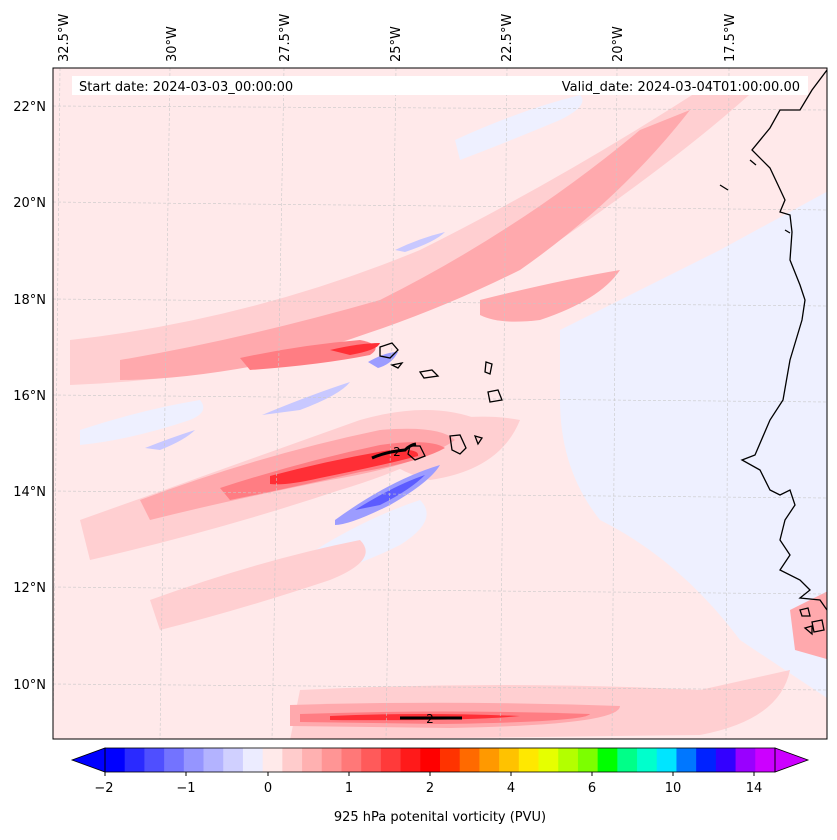  What do you see at coordinates (285, 38) in the screenshot?
I see `lon-label: 27.5°W` at bounding box center [285, 38].